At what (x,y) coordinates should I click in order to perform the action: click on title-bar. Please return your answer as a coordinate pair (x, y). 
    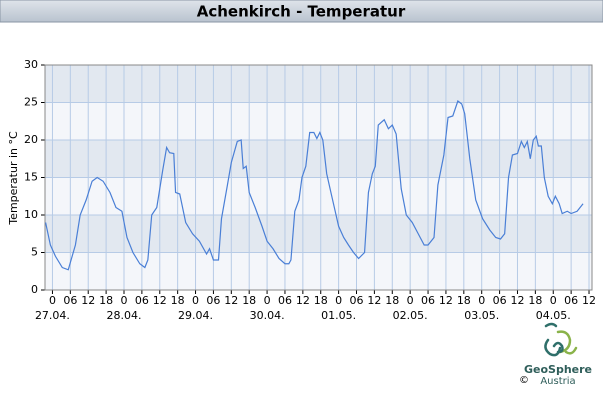
    Looking at the image, I should click on (301, 11).